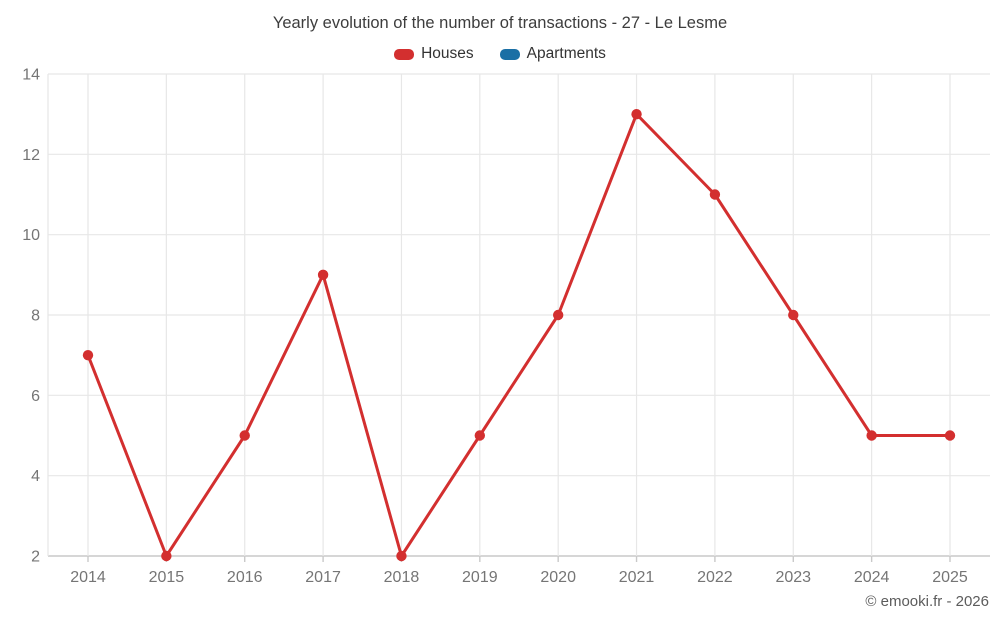  I want to click on x-tick-label: 2017, so click(323, 577).